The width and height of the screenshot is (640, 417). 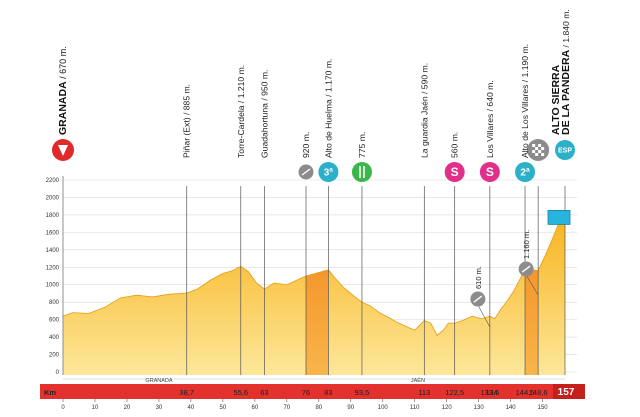 What do you see at coordinates (50, 392) in the screenshot?
I see `km-axis-title: Km` at bounding box center [50, 392].